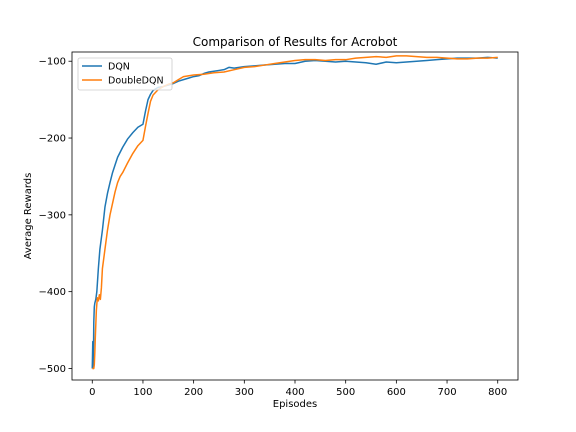  What do you see at coordinates (52, 292) in the screenshot?
I see `y-tick-label: −400` at bounding box center [52, 292].